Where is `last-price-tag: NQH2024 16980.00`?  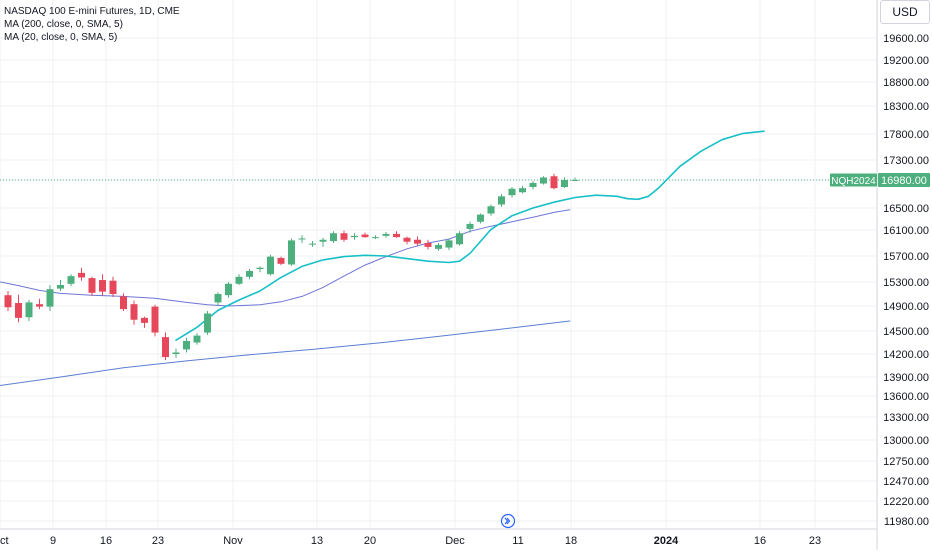
last-price-tag: NQH2024 16980.00 is located at coordinates (880, 180).